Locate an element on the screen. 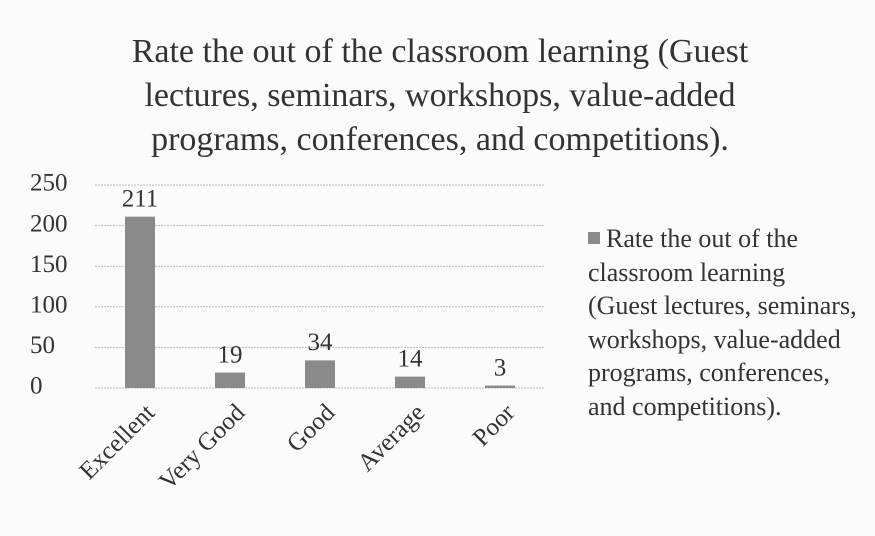  data-label: 14 is located at coordinates (411, 358).